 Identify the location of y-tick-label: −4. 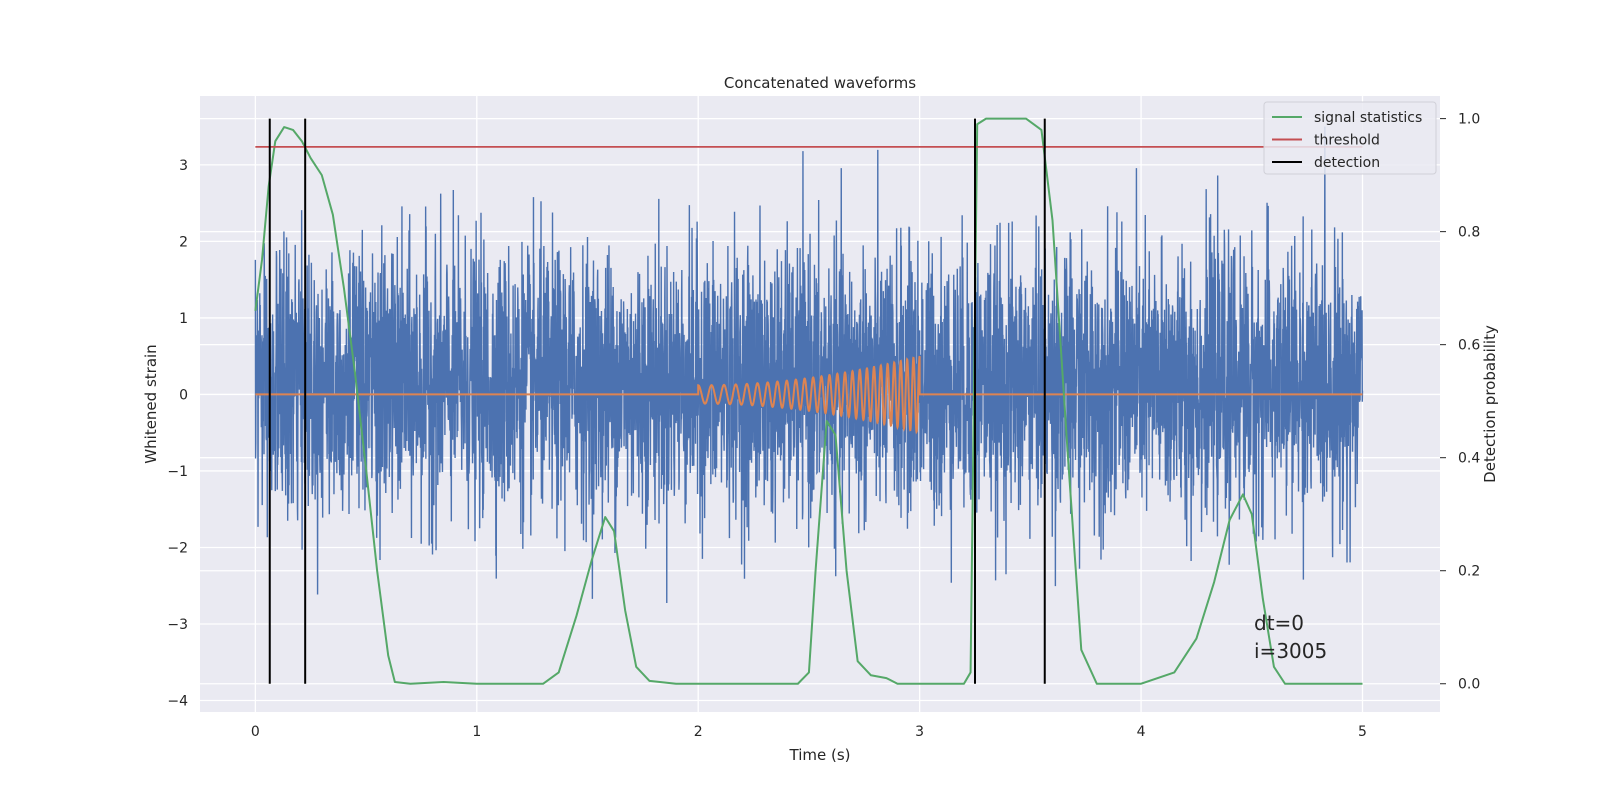
(177, 702).